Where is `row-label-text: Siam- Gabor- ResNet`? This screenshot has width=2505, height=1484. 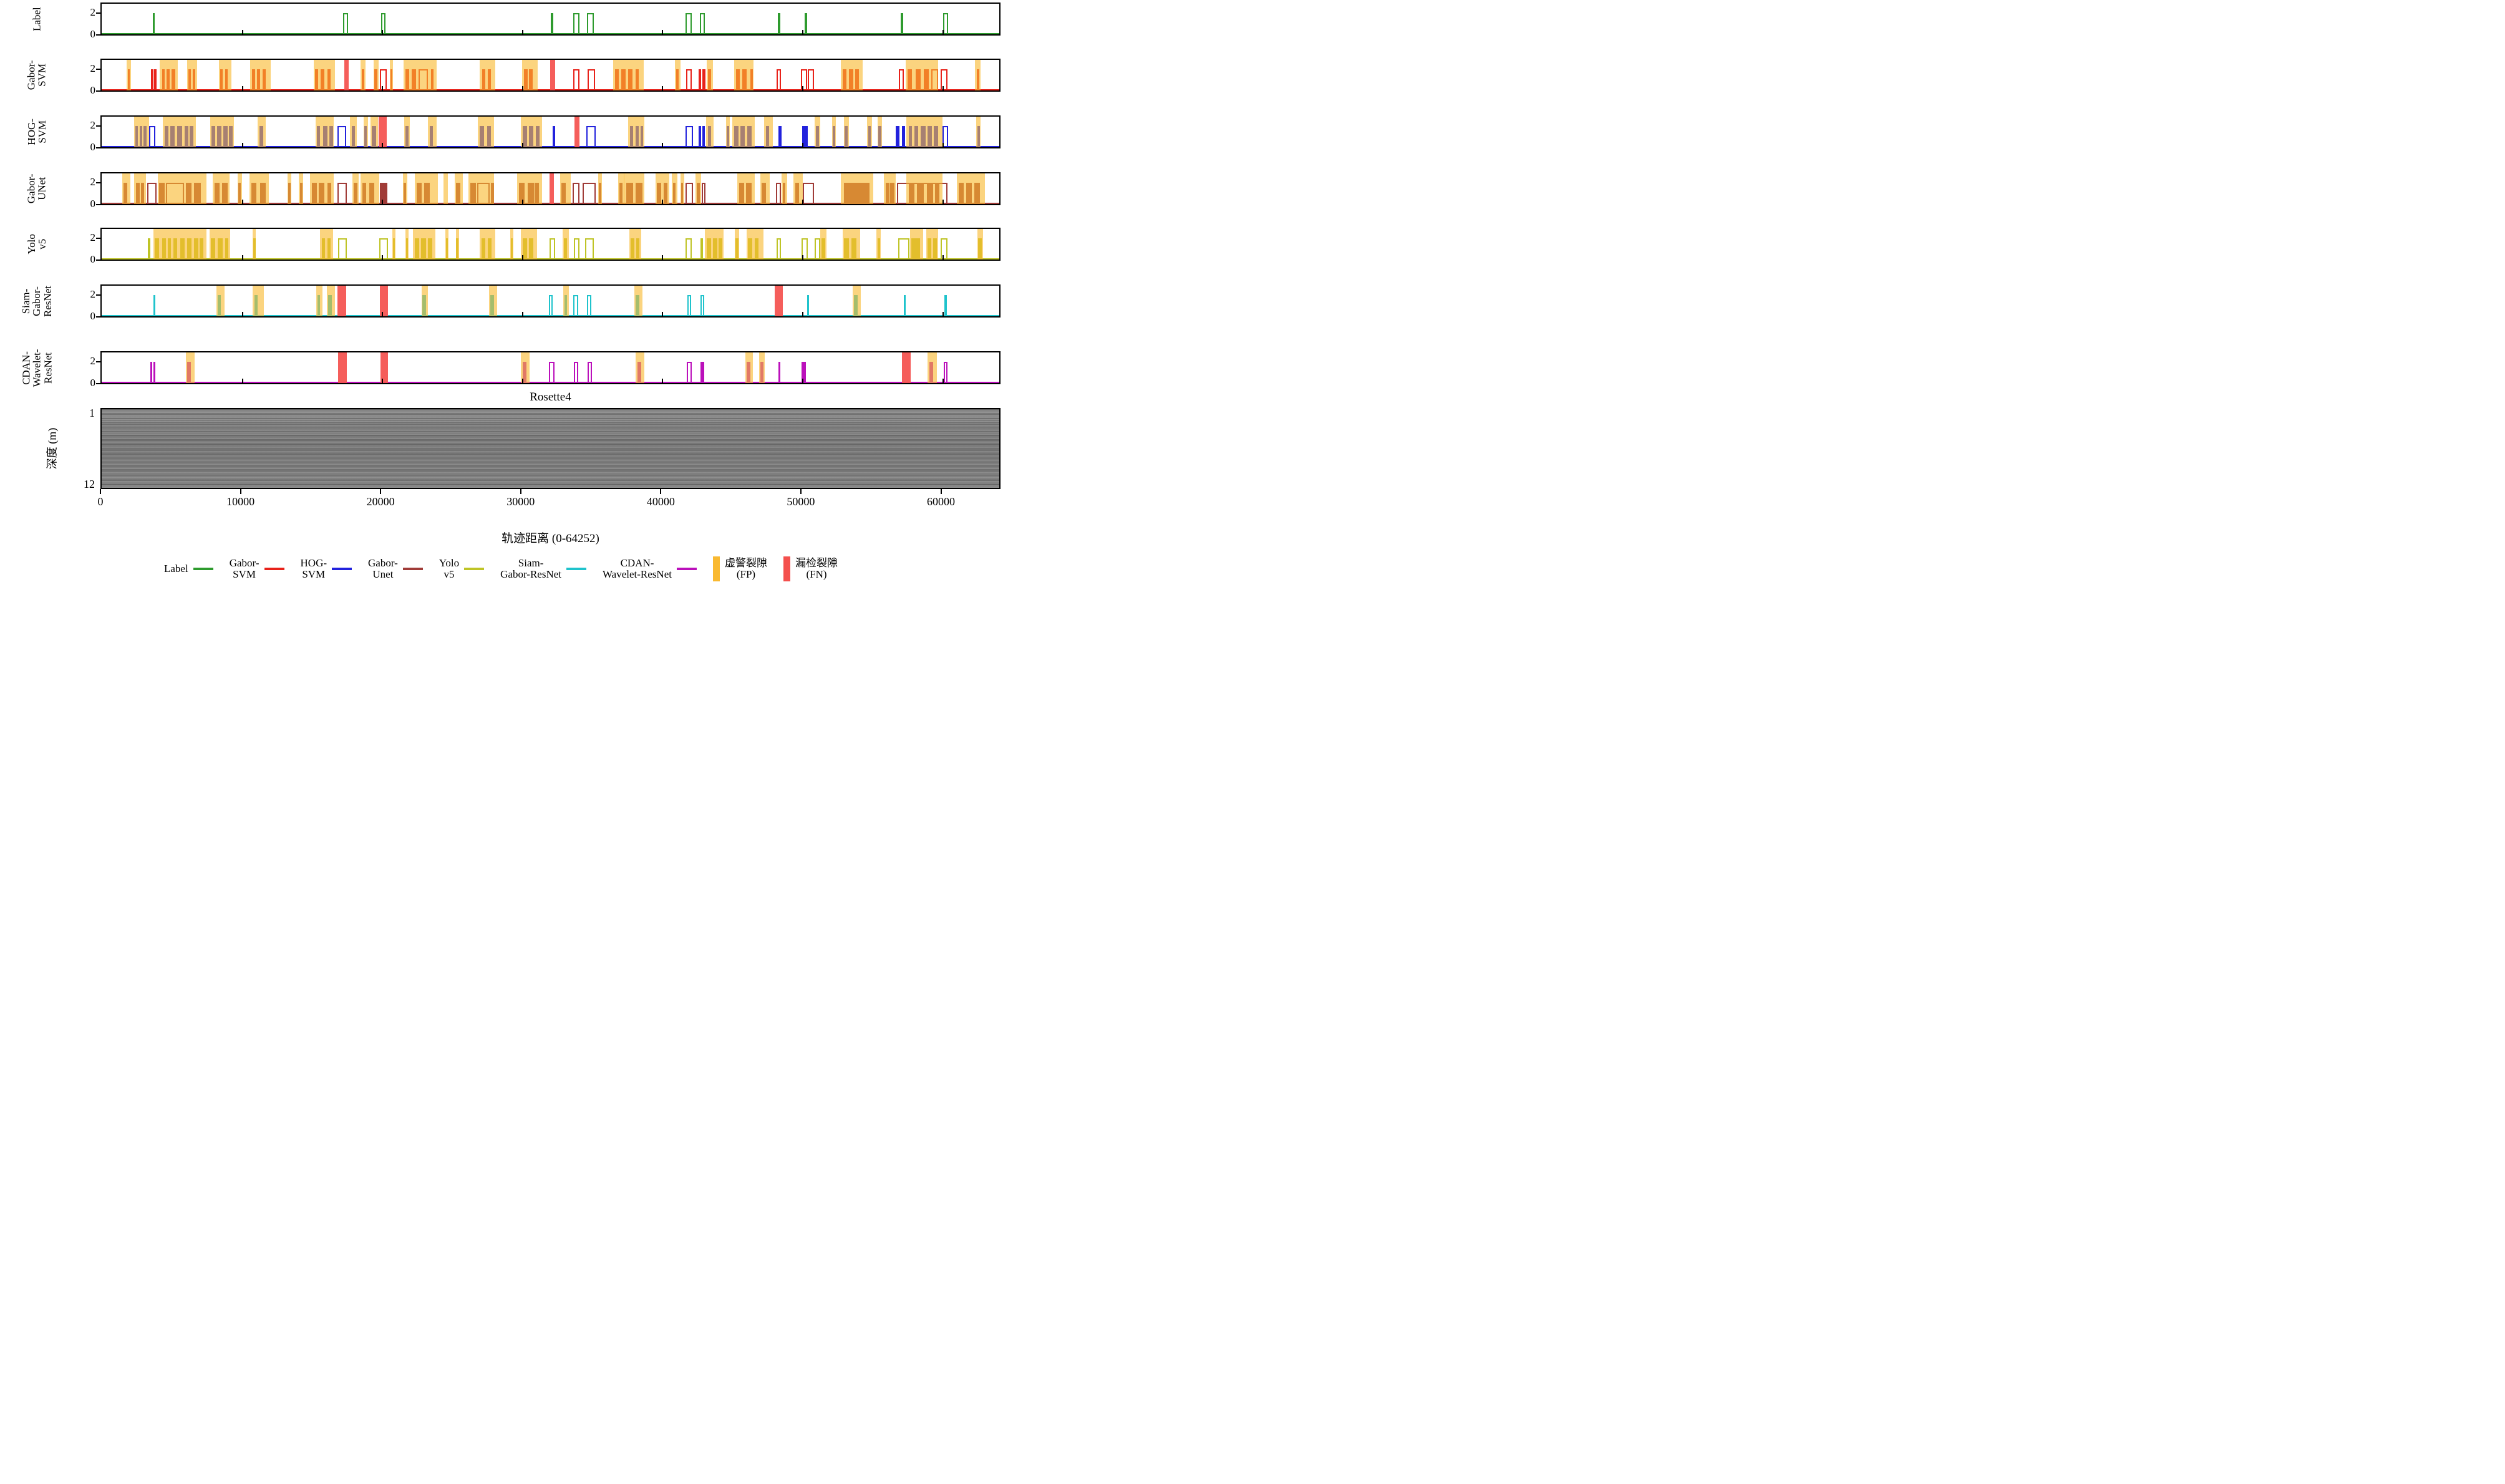 row-label-text: Siam- Gabor- ResNet is located at coordinates (37, 301).